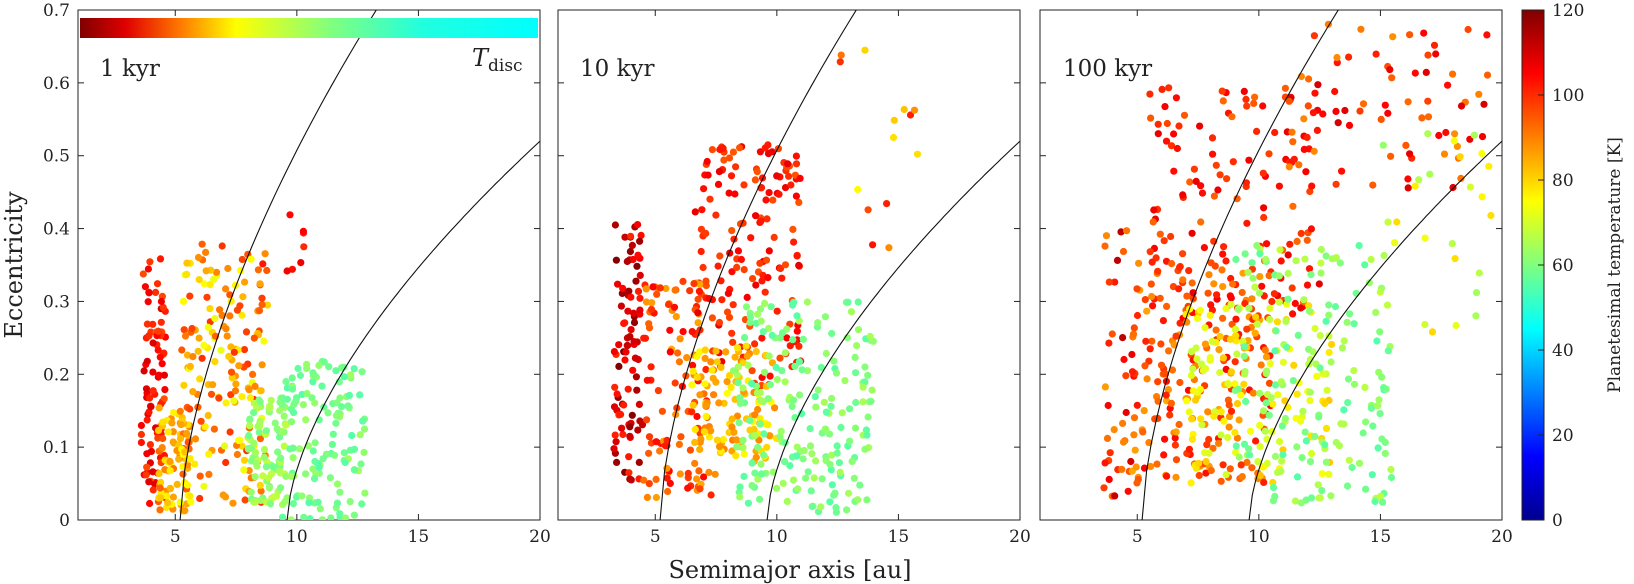 The height and width of the screenshot is (584, 1634). I want to click on panel-2-label: 10 kyr, so click(617, 69).